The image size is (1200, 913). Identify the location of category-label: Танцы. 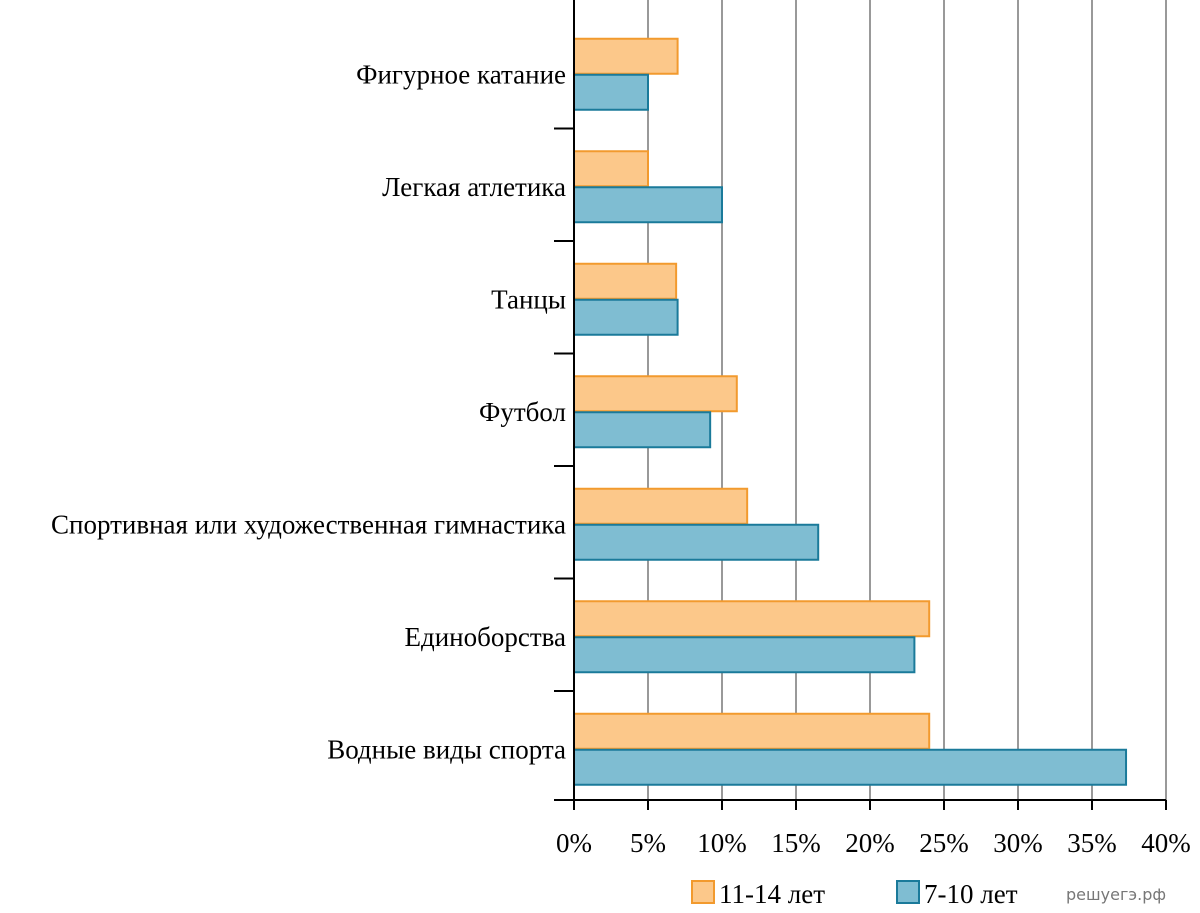
(528, 299).